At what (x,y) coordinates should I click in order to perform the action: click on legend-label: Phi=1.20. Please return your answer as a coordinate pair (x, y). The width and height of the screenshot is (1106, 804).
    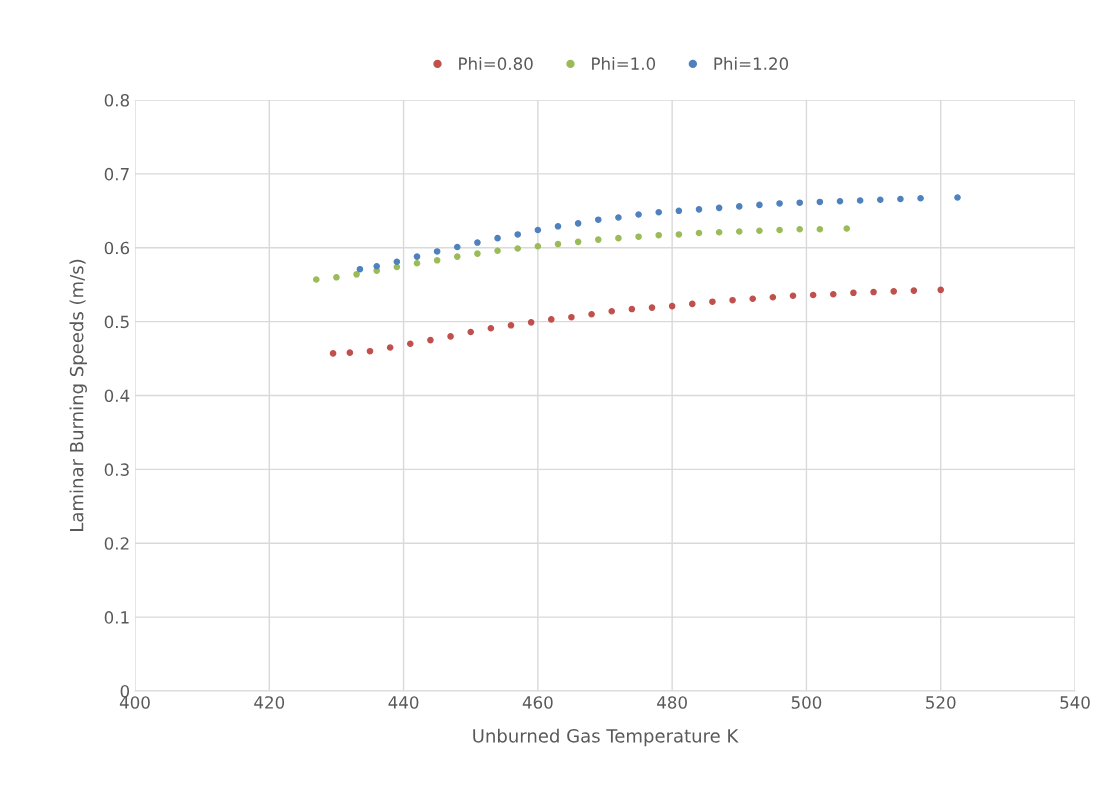
    Looking at the image, I should click on (751, 63).